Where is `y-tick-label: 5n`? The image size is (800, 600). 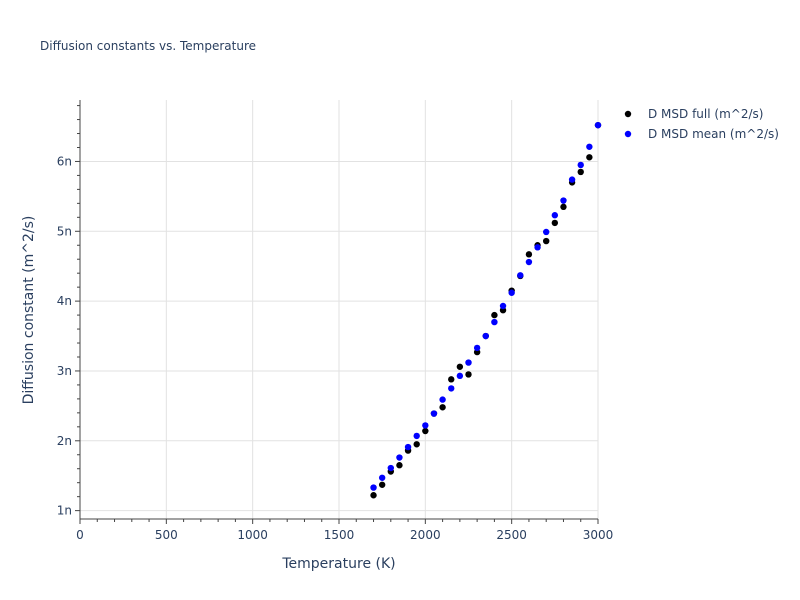 y-tick-label: 5n is located at coordinates (64, 231).